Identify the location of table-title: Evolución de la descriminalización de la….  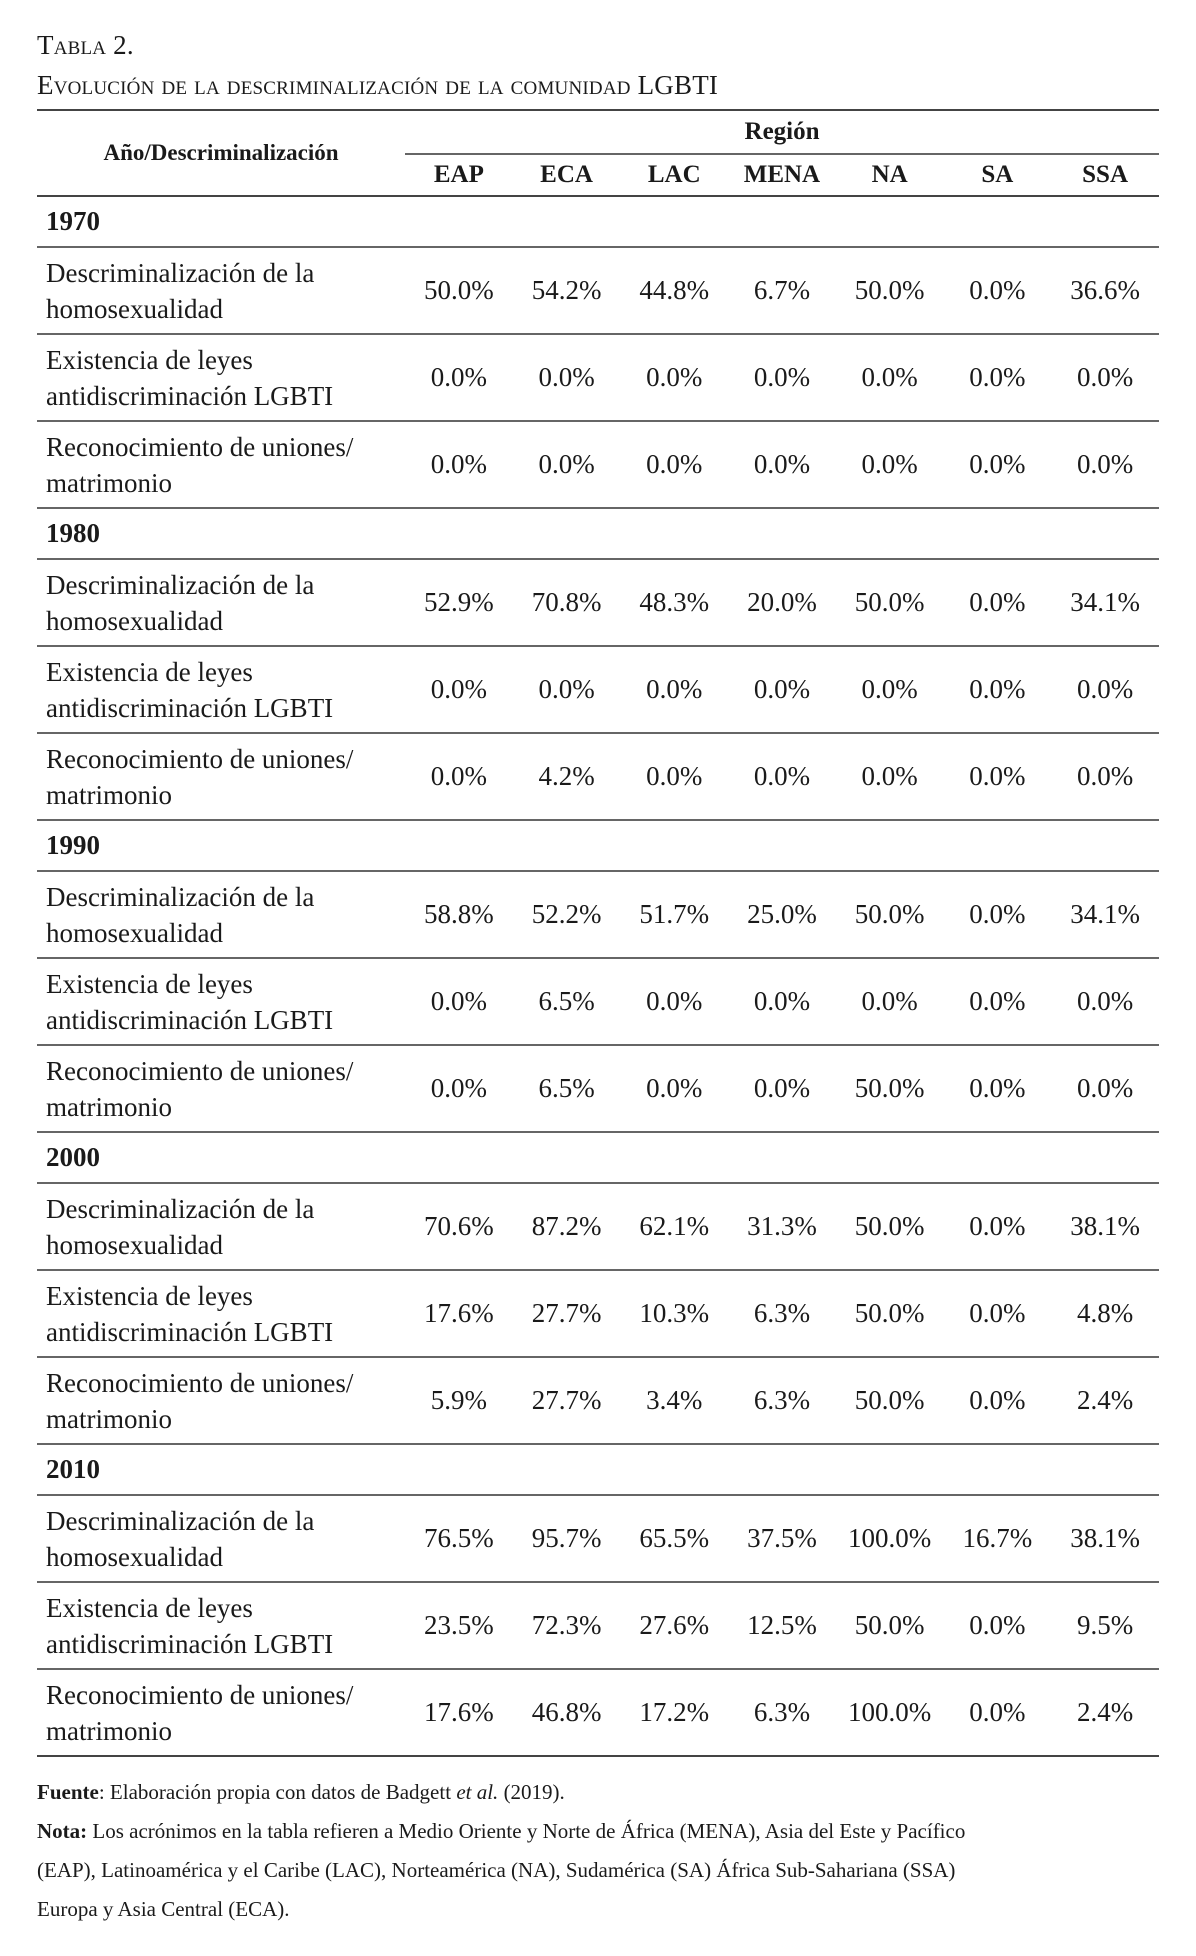
(378, 85).